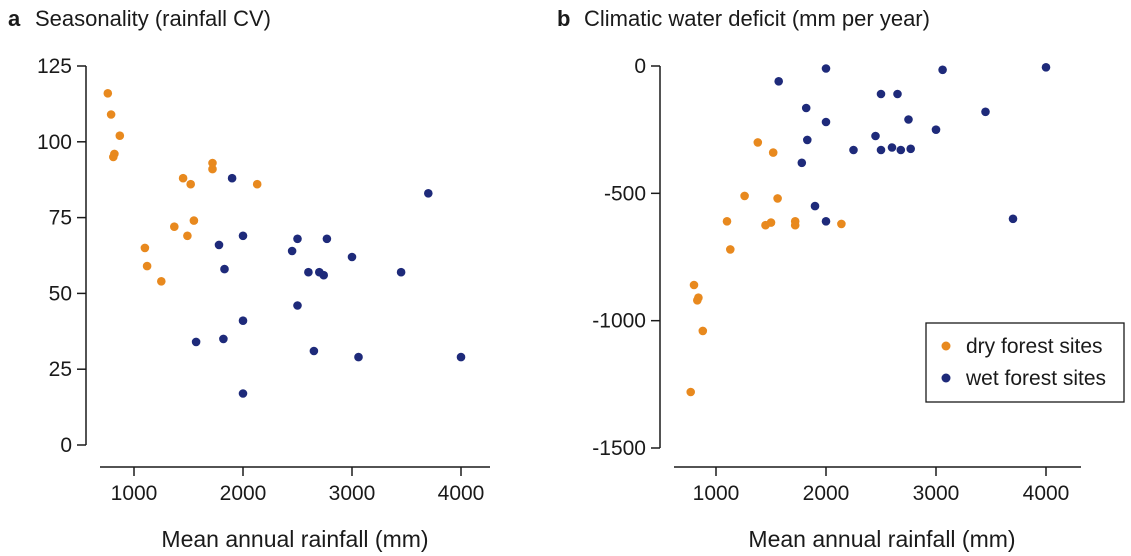 The width and height of the screenshot is (1131, 556). I want to click on y-tick-label: -500, so click(625, 193).